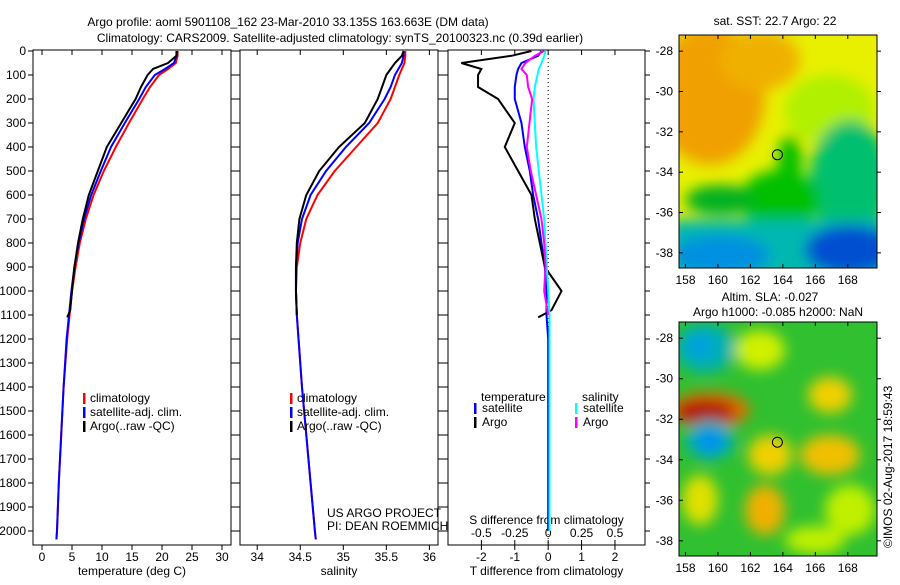  What do you see at coordinates (777, 442) in the screenshot?
I see `argo-location-marker` at bounding box center [777, 442].